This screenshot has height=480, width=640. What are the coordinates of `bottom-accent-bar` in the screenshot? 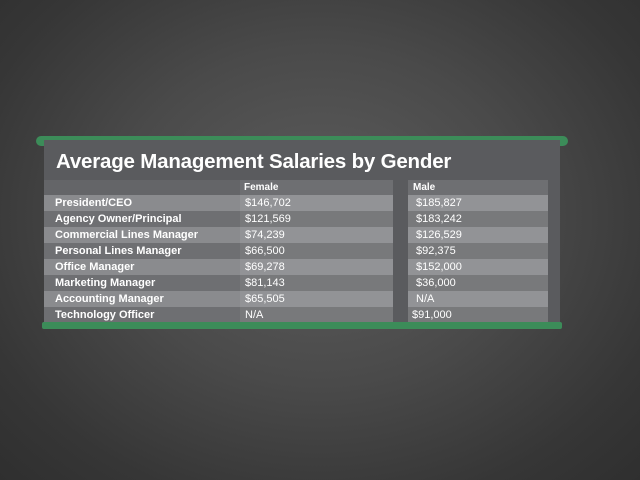 It's located at (302, 325).